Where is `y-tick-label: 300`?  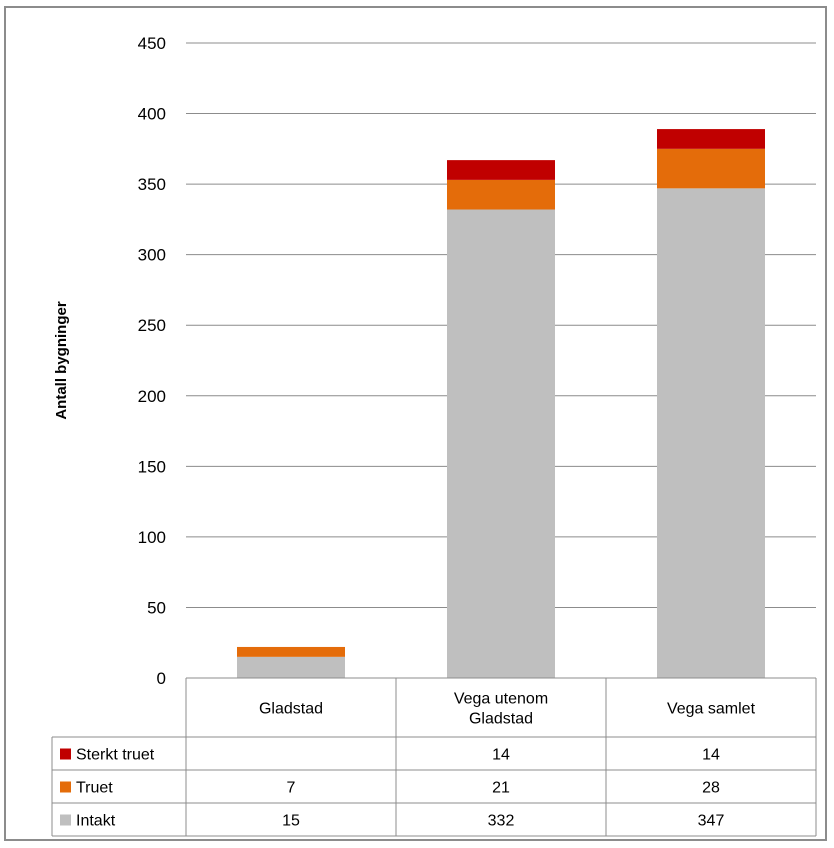 y-tick-label: 300 is located at coordinates (152, 255).